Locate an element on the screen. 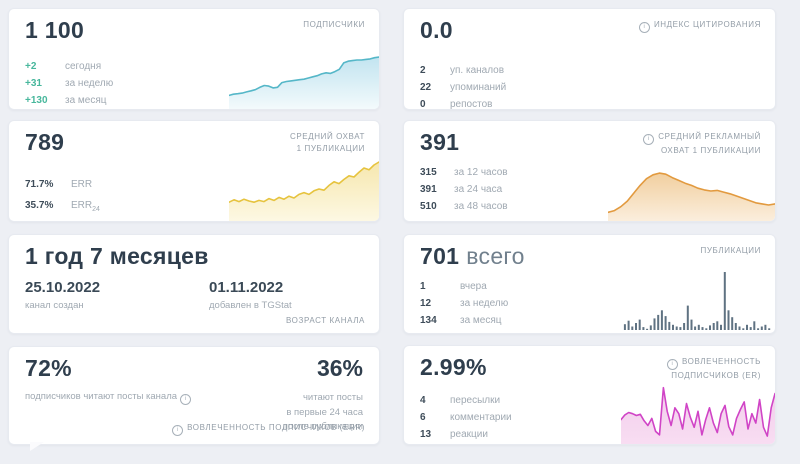 The image size is (800, 464). stat-row: 2 уп. каналов is located at coordinates (462, 70).